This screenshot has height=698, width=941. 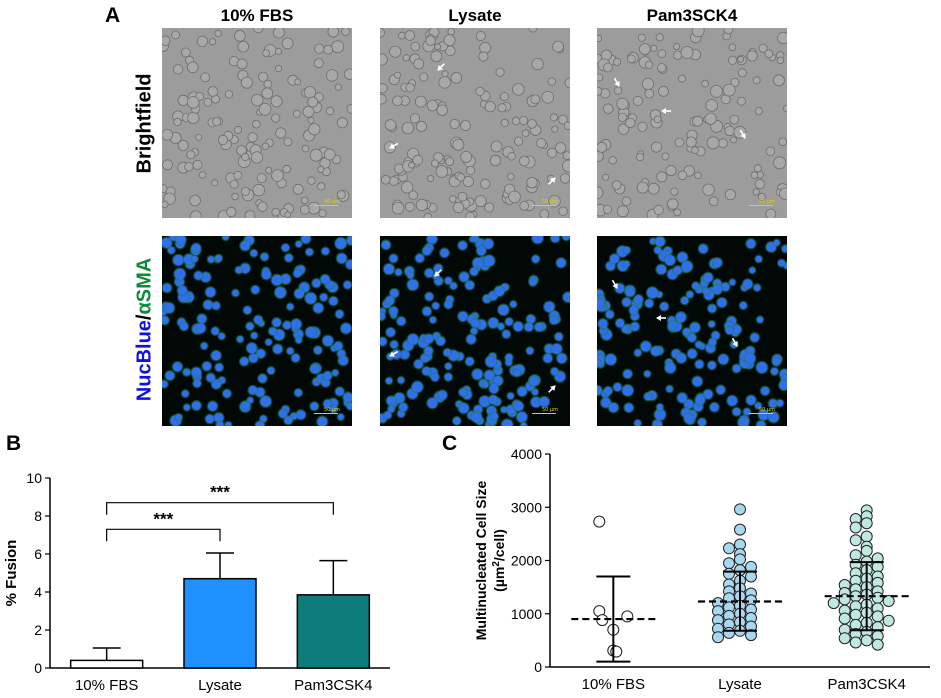 What do you see at coordinates (257, 15) in the screenshot?
I see `column-header-fbs: 10% FBS` at bounding box center [257, 15].